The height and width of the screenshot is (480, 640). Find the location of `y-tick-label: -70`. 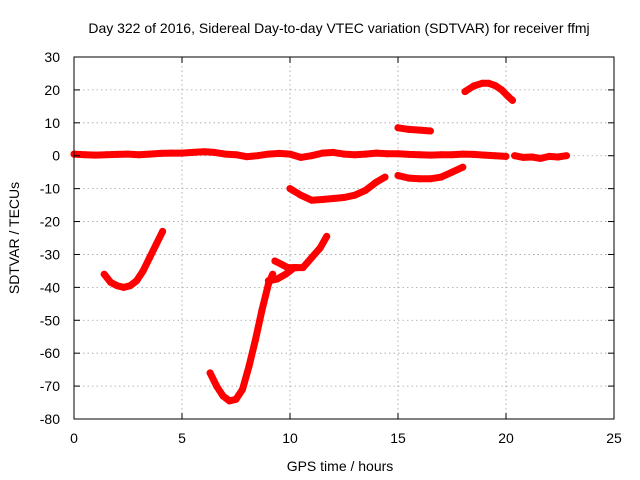

y-tick-label: -70 is located at coordinates (50, 386).